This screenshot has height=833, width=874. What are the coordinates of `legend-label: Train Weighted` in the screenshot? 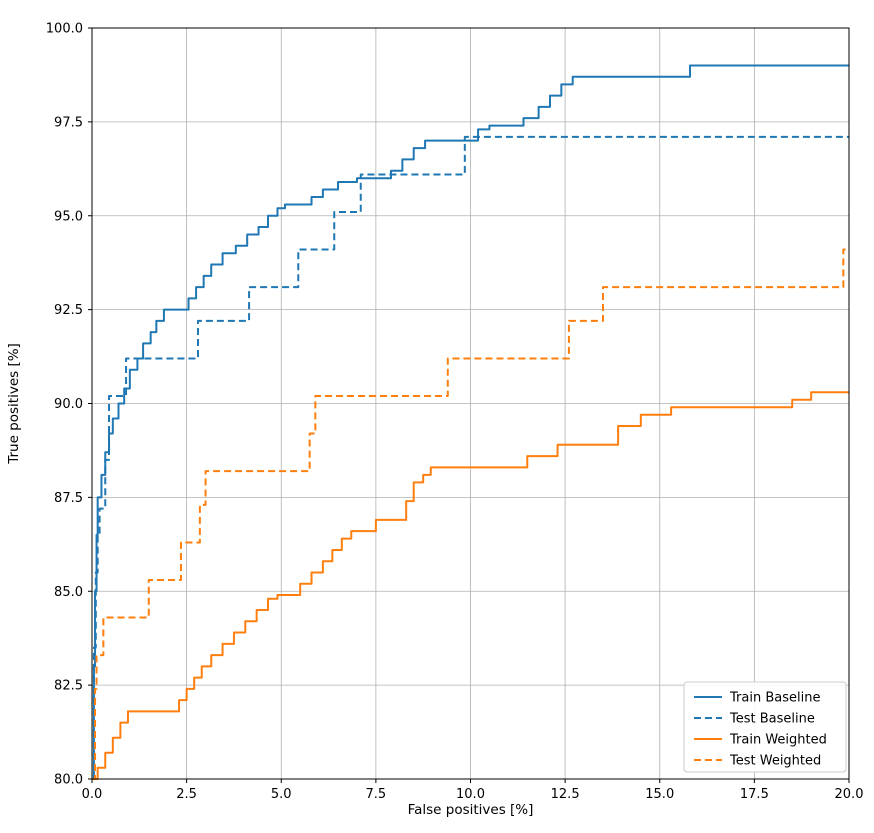 It's located at (778, 740).